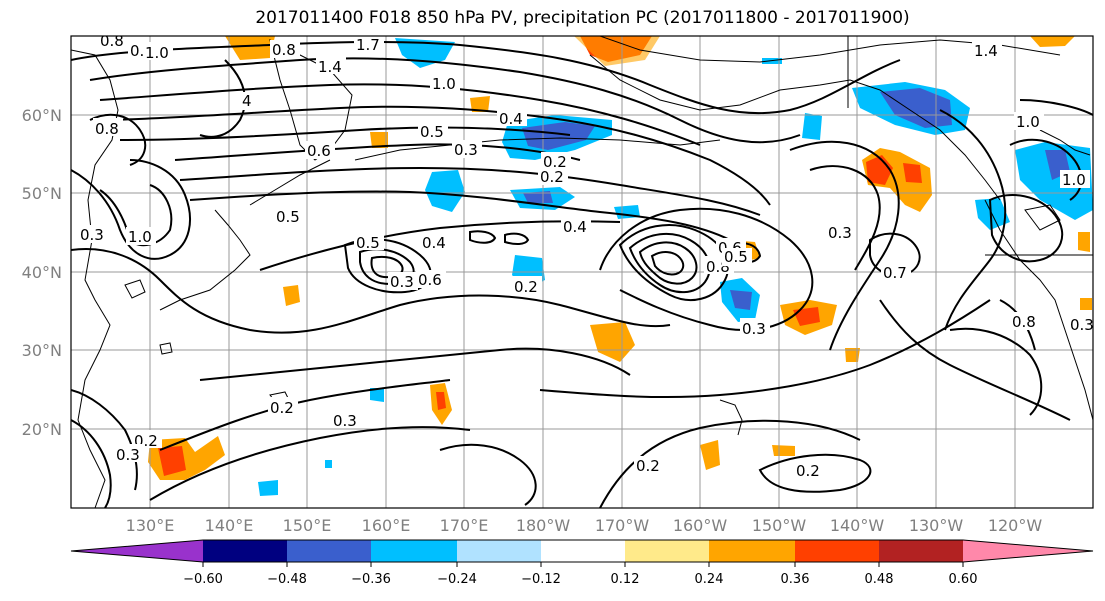 The width and height of the screenshot is (1105, 601). What do you see at coordinates (203, 579) in the screenshot?
I see `colorbar-tick-label: −0.60` at bounding box center [203, 579].